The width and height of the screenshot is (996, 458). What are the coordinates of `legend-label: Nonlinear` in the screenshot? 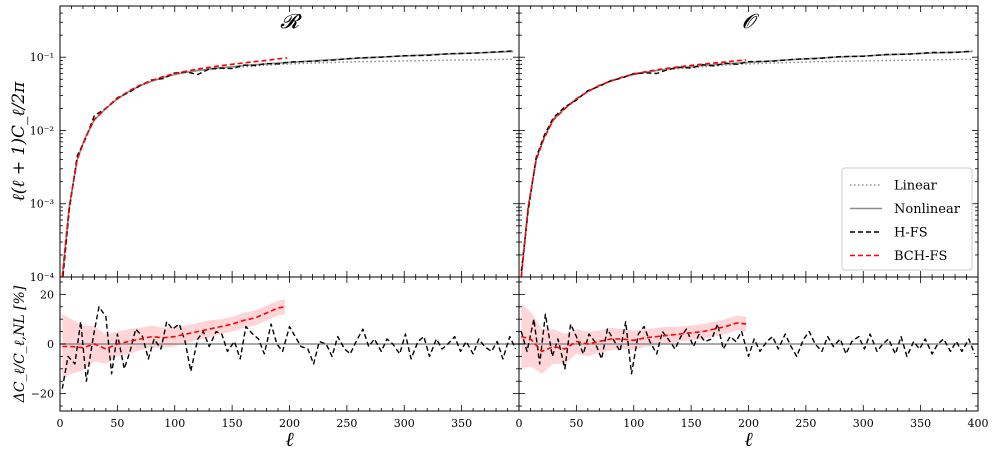 It's located at (927, 209).